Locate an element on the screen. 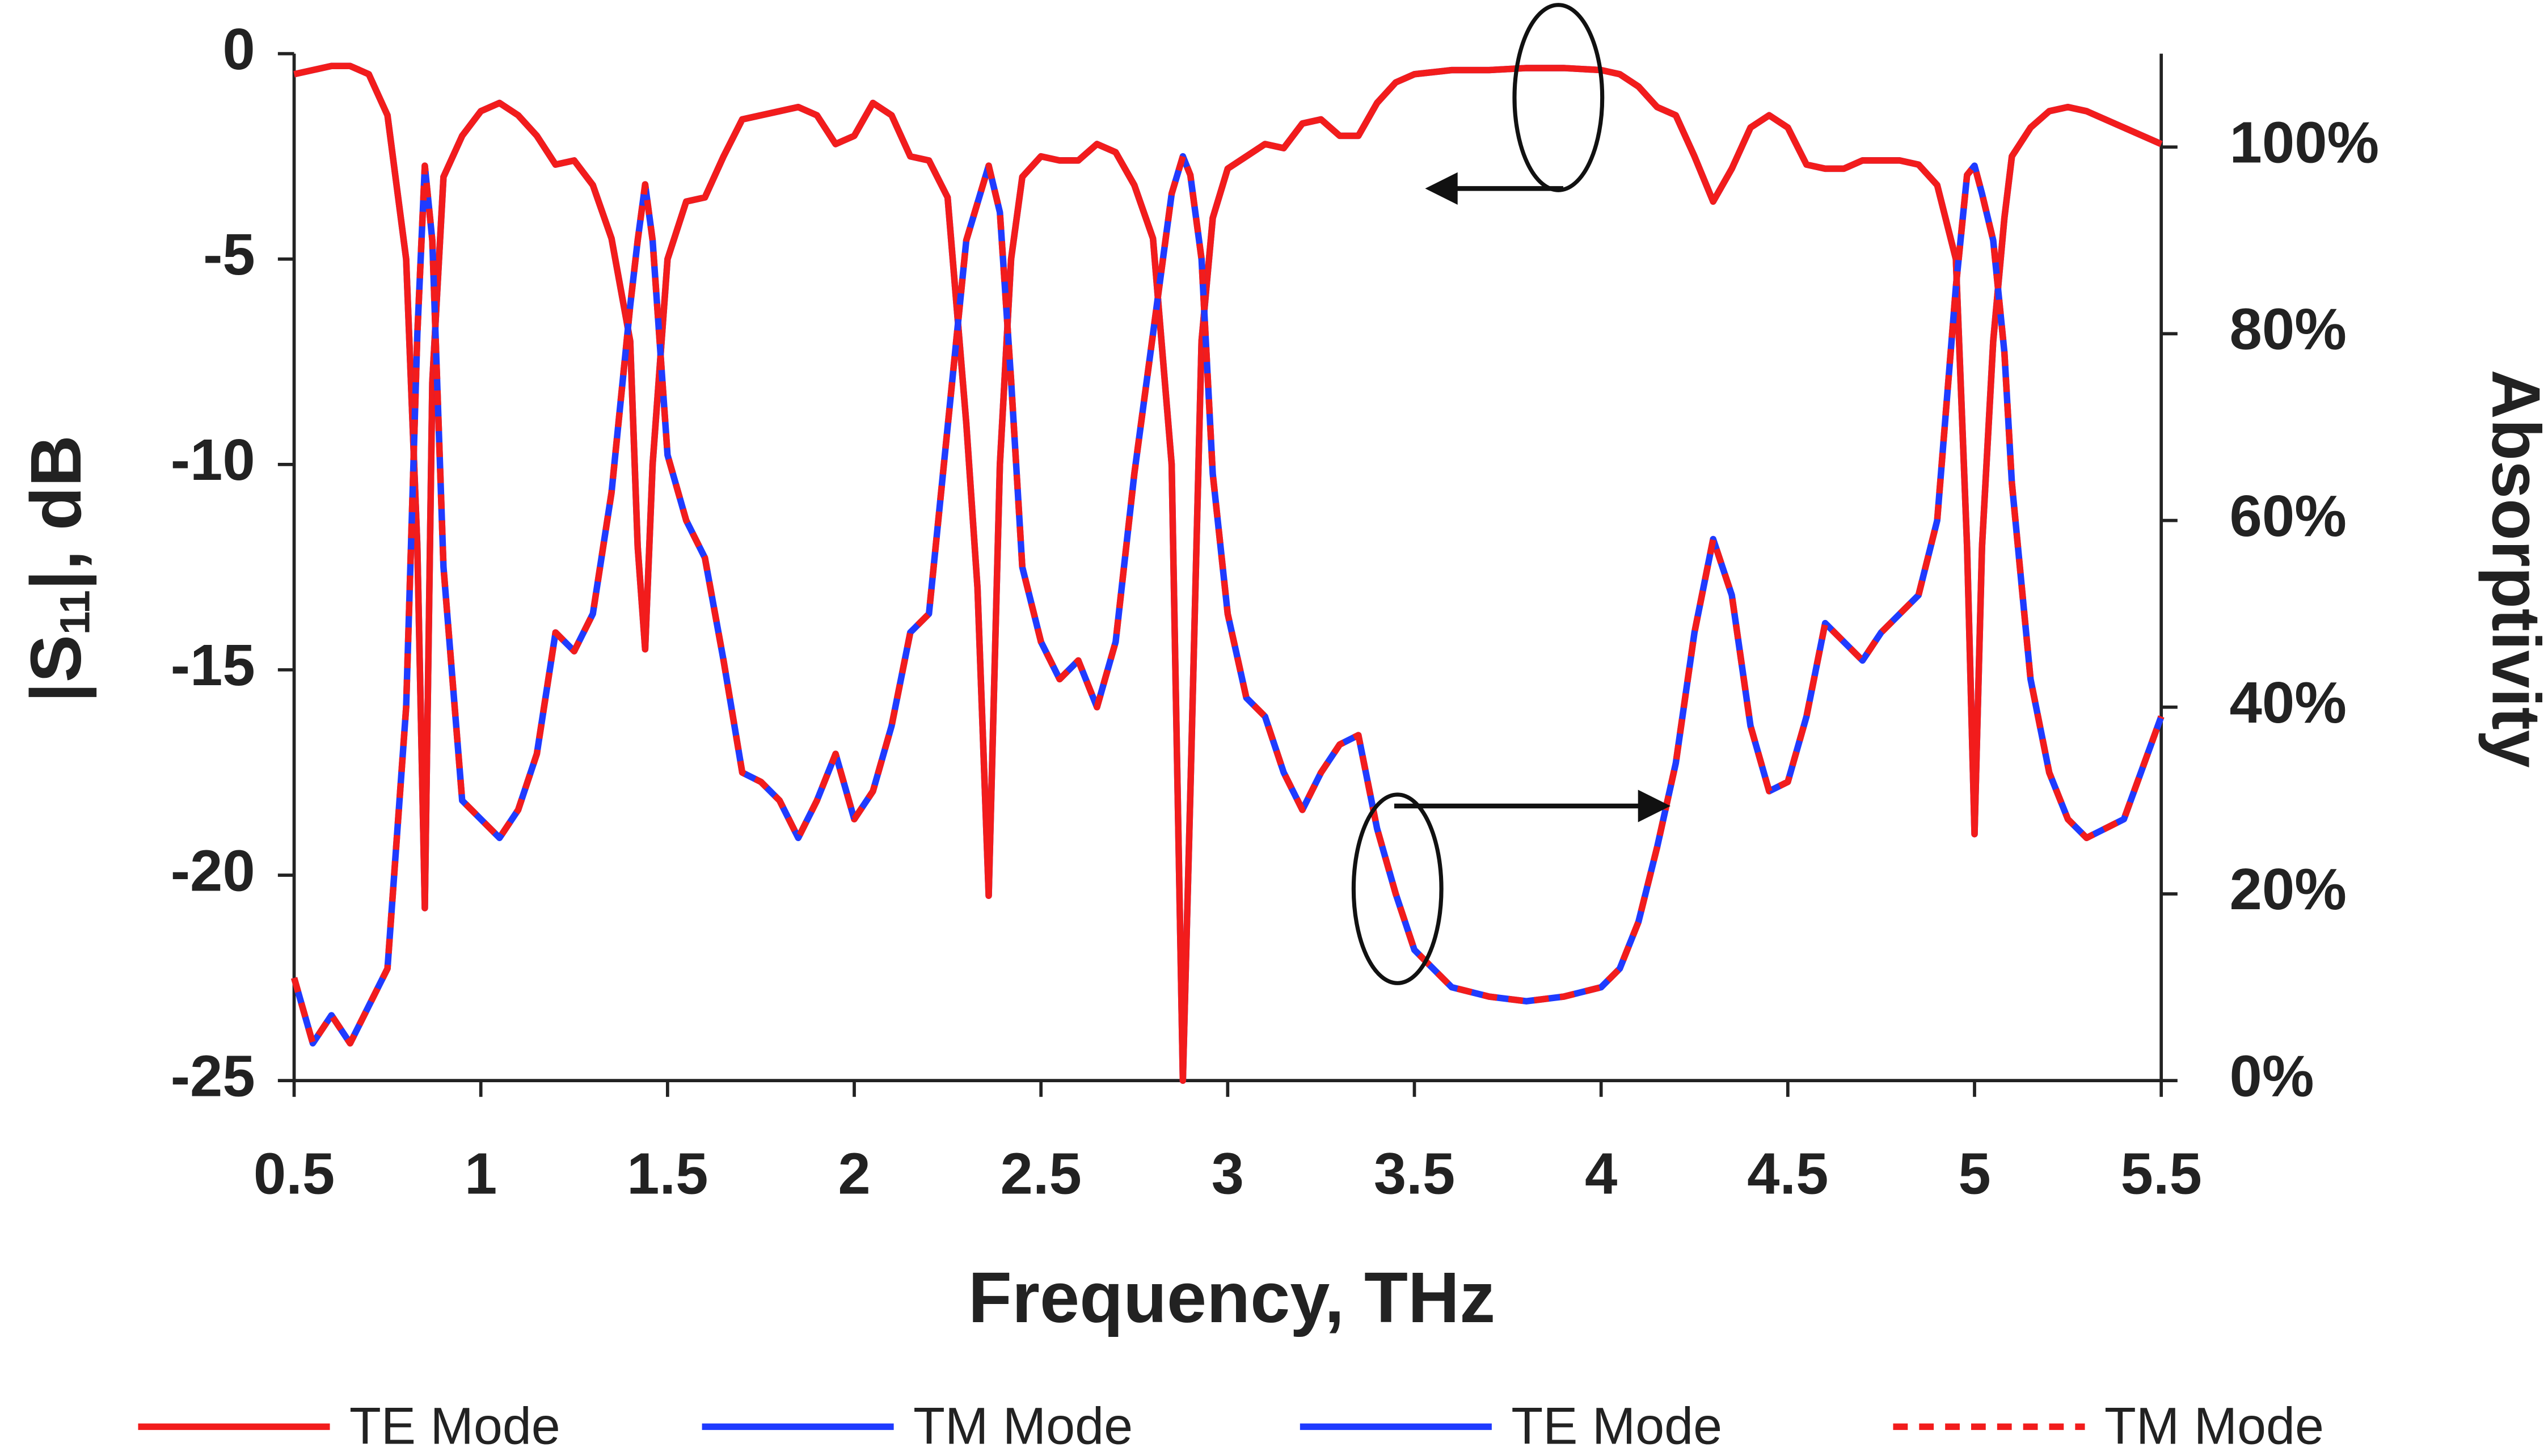 The height and width of the screenshot is (1456, 2548). x-tick-label: 3 is located at coordinates (1228, 1173).